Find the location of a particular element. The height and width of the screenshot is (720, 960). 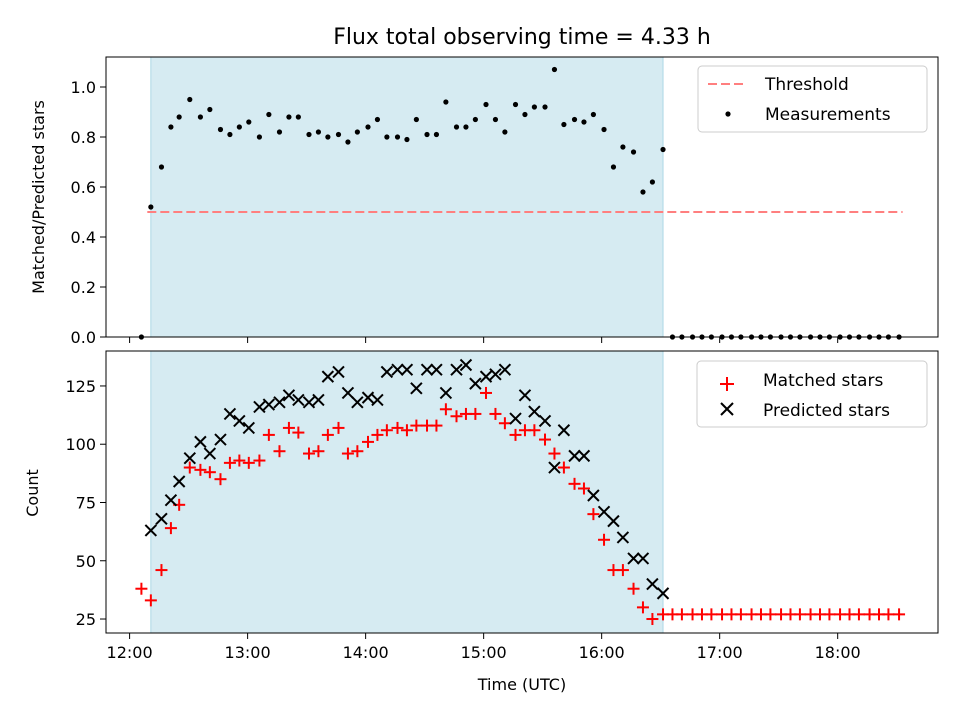

y-axis-label: Matched/Predicted stars is located at coordinates (38, 197).